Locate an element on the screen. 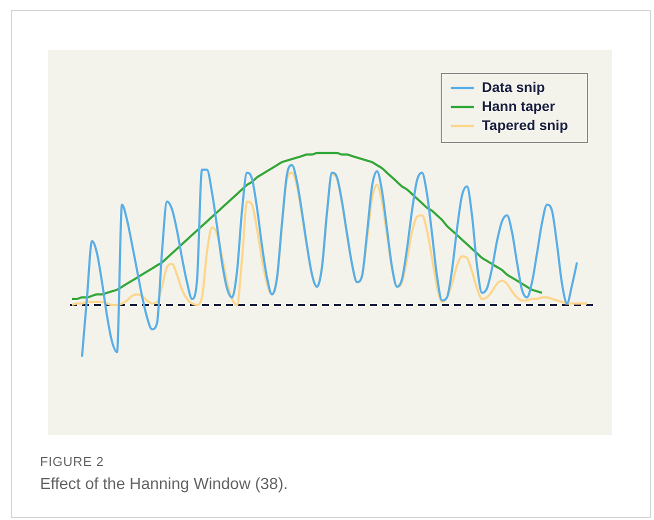  legend-label: Hann taper is located at coordinates (519, 106).